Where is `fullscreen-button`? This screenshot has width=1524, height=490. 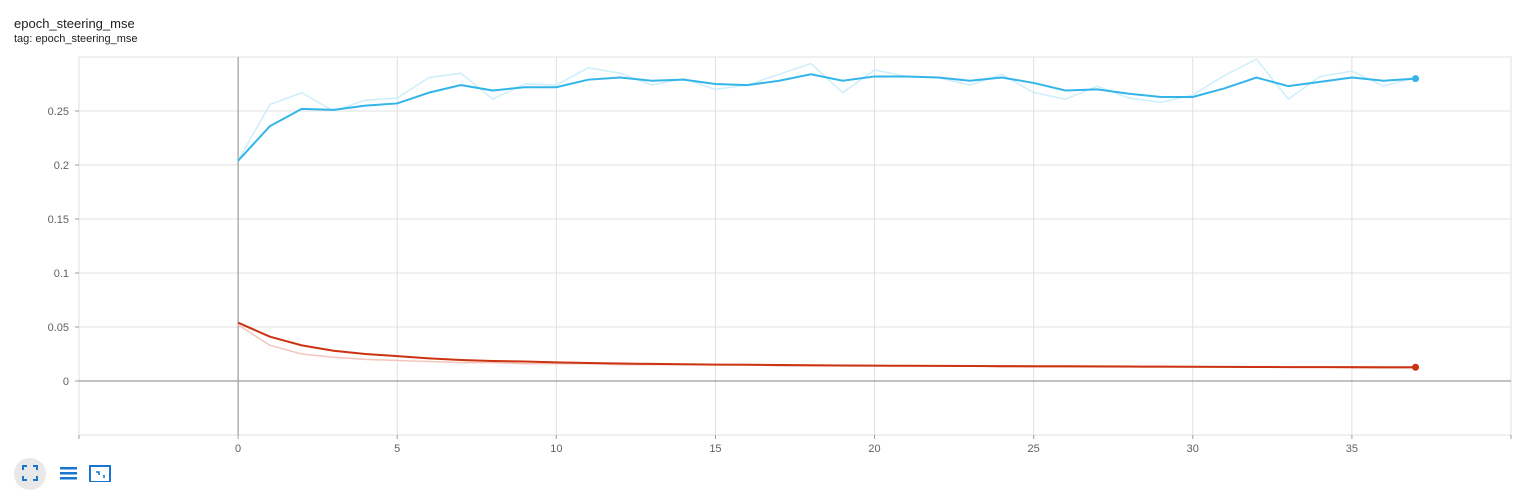 fullscreen-button is located at coordinates (30, 474).